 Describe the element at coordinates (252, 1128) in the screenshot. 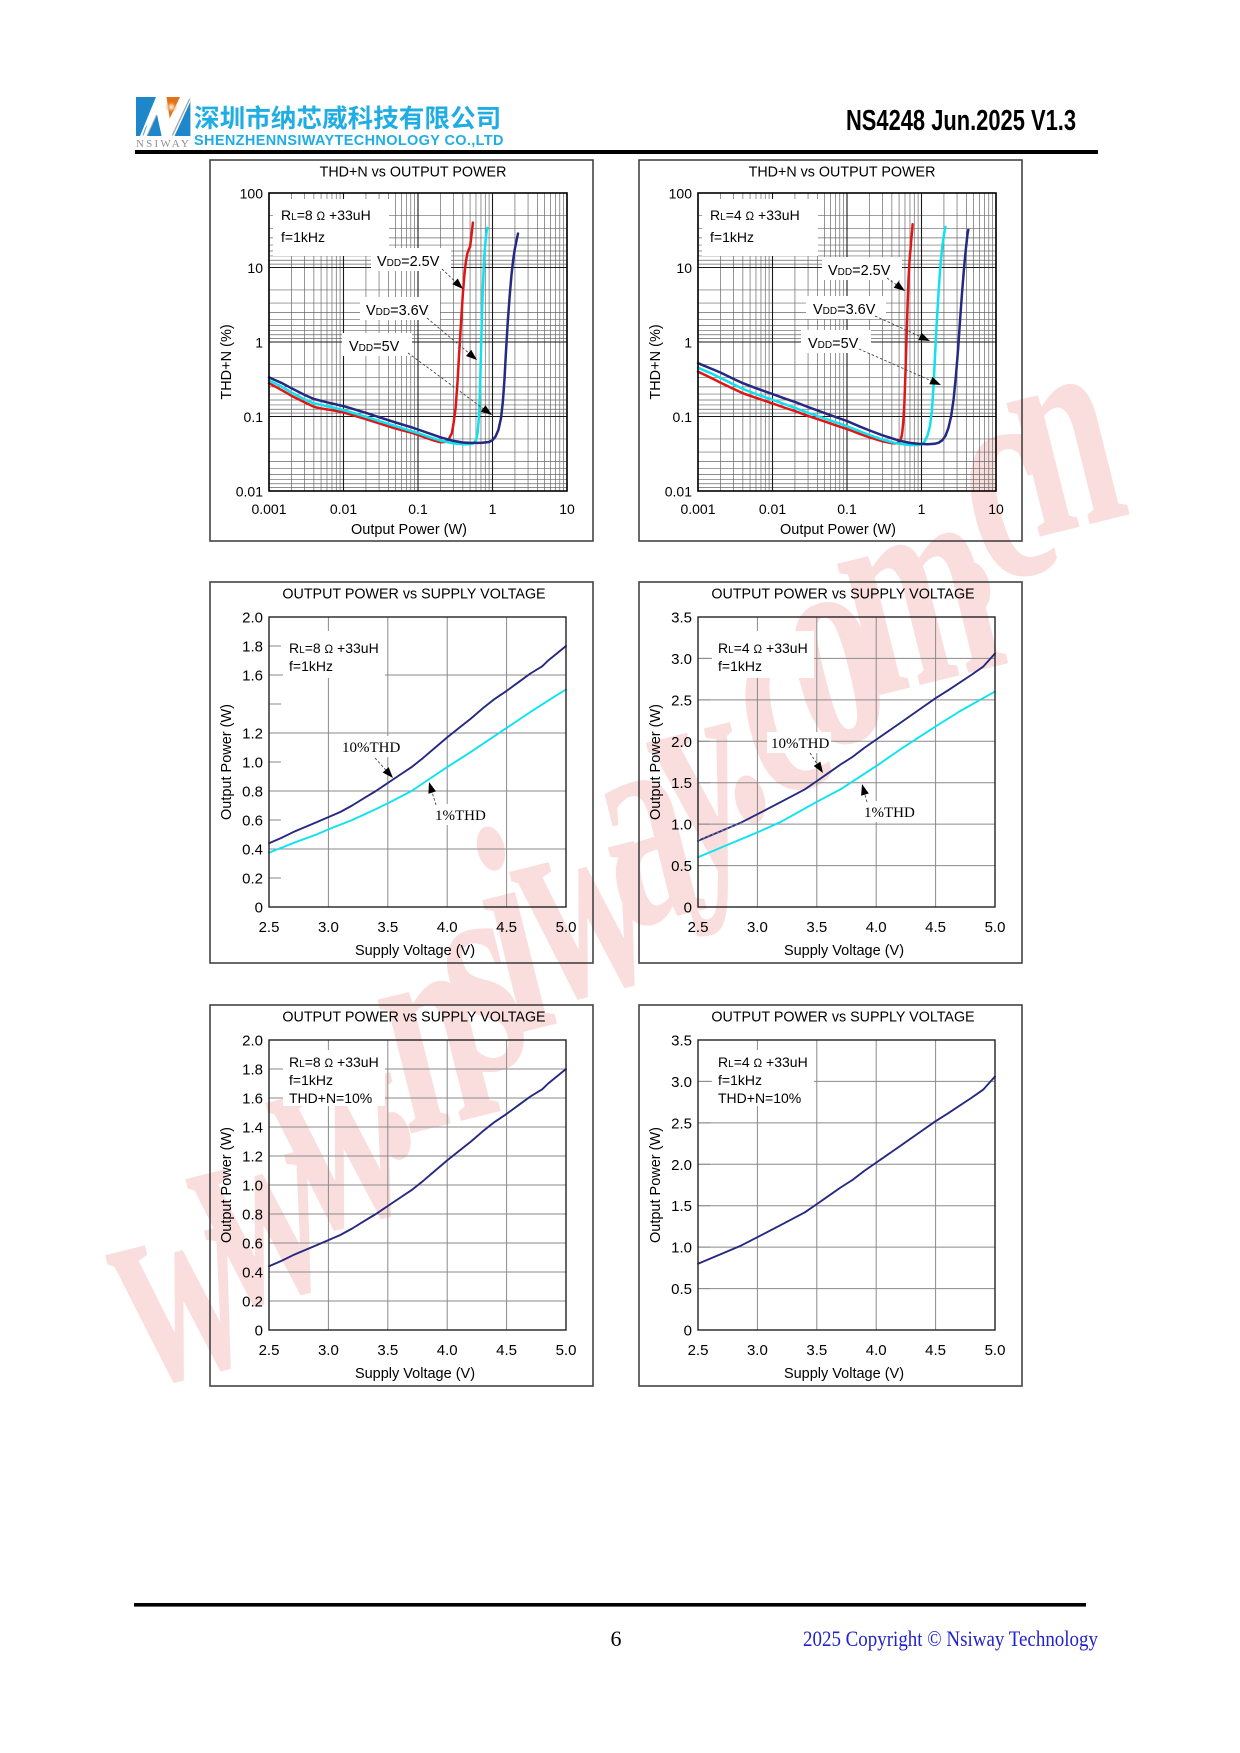

I see `svg-text: 1.4` at that location.